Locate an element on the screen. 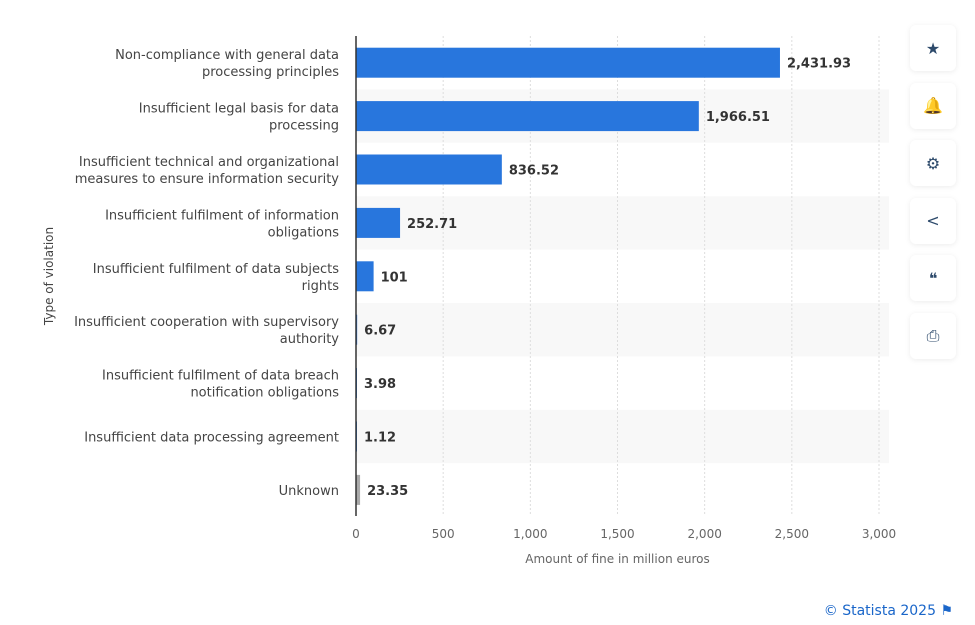 This screenshot has height=625, width=975. x-tick-label: 0 is located at coordinates (356, 534).